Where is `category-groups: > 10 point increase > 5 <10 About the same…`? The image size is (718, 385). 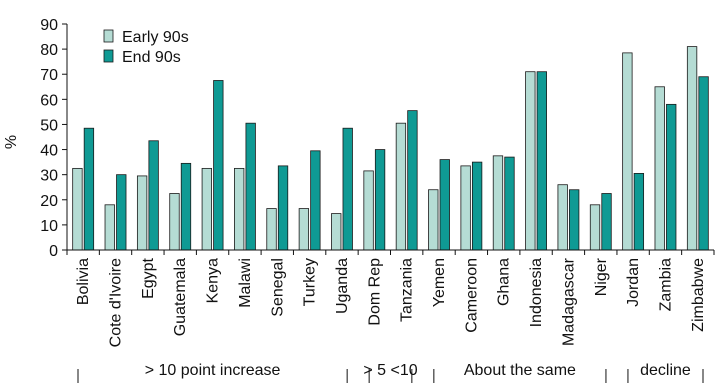
category-groups: > 10 point increase > 5 <10 About the same… is located at coordinates (390, 372).